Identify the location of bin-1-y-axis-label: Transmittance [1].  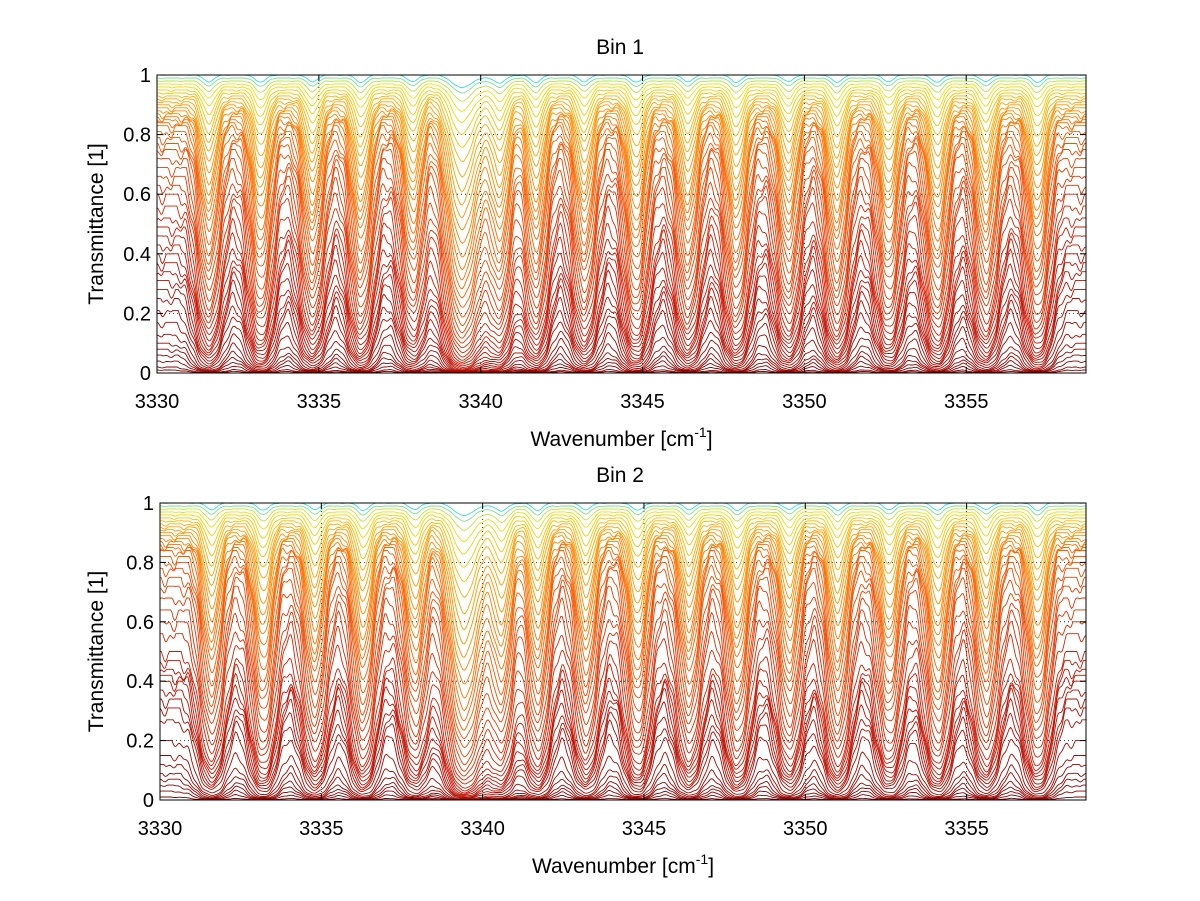
(96, 223).